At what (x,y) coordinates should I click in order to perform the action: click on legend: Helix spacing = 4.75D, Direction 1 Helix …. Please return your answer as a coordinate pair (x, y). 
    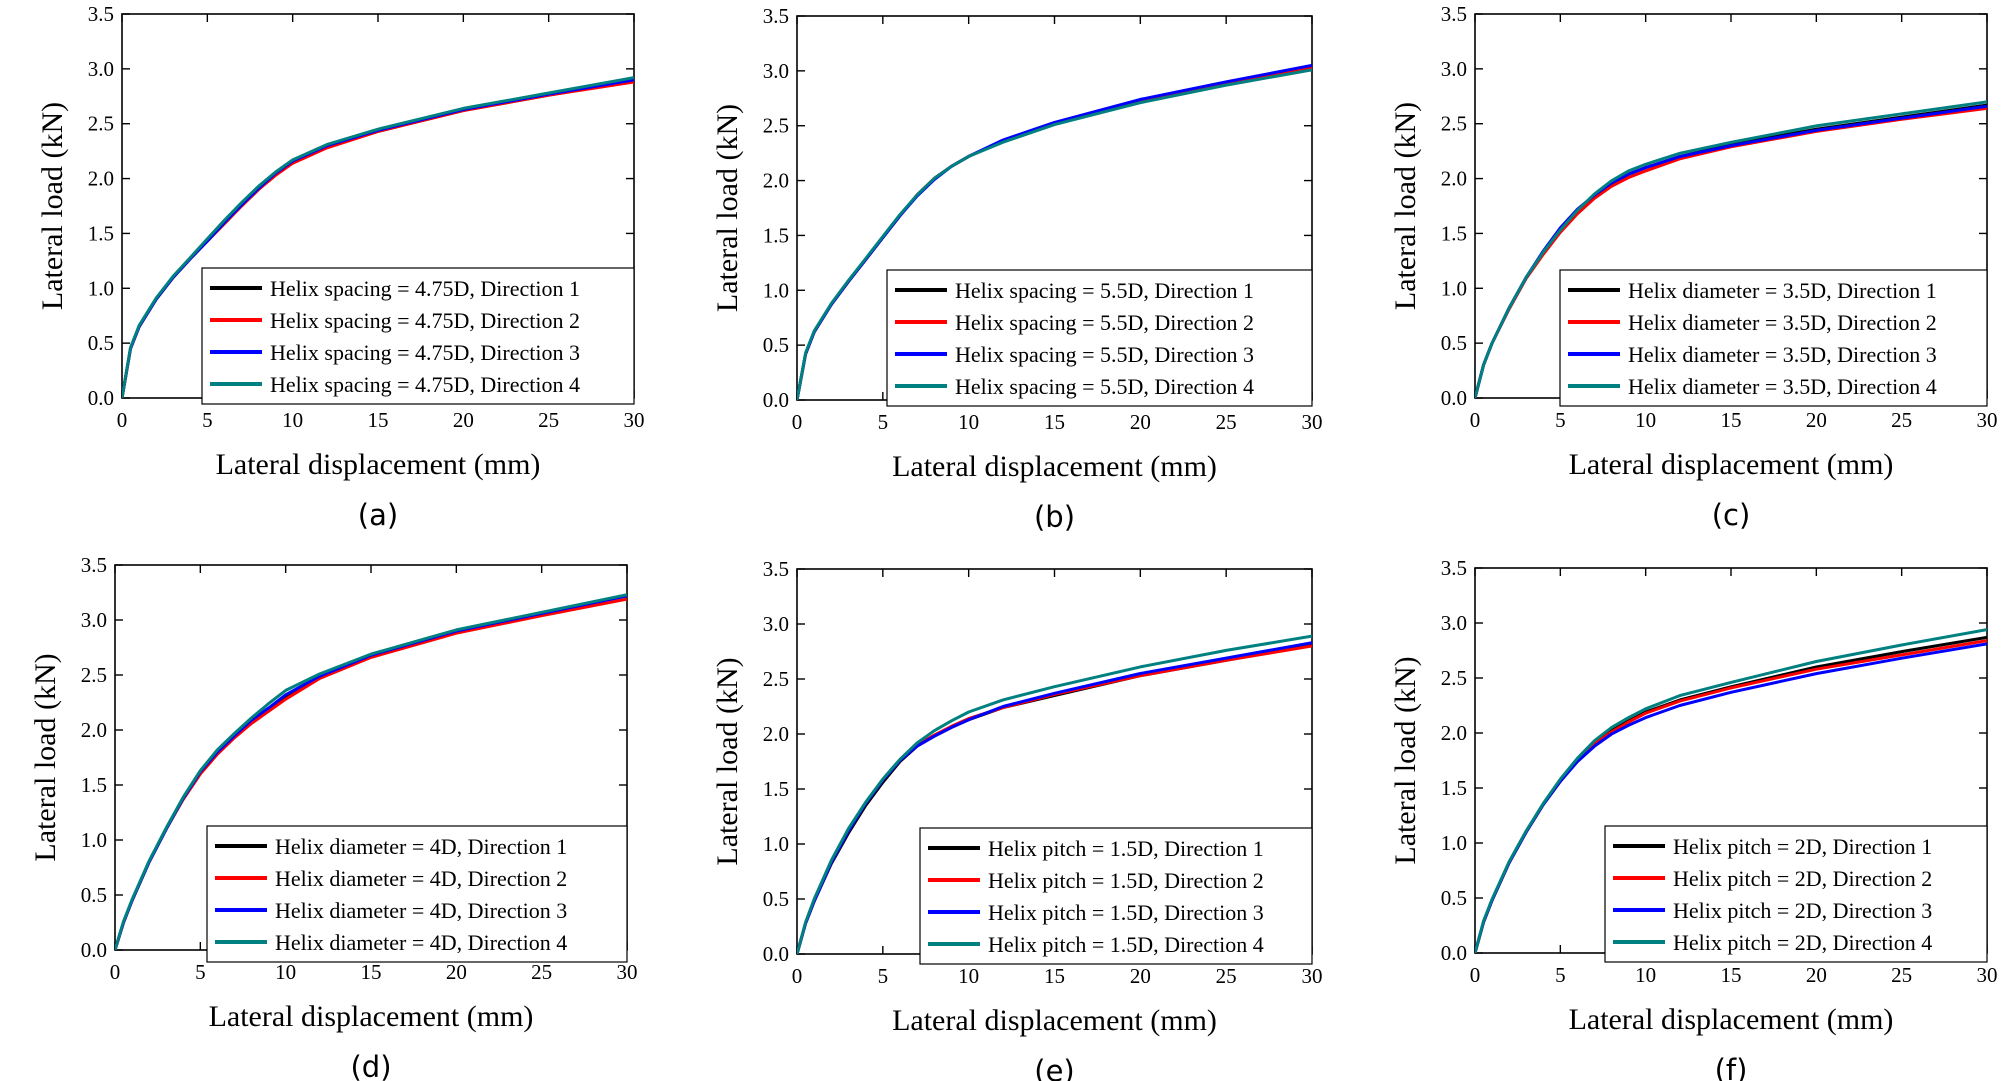
    Looking at the image, I should click on (418, 336).